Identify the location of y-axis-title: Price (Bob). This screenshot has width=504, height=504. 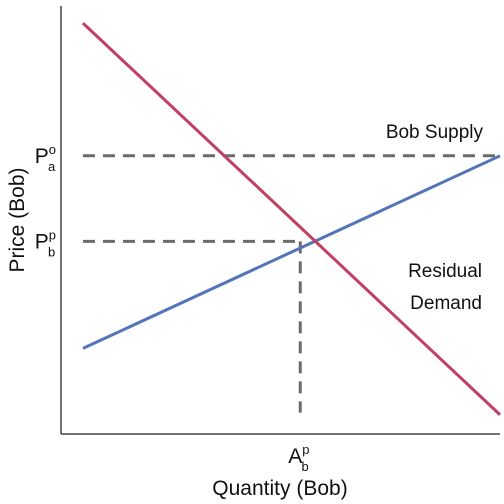
(17, 219).